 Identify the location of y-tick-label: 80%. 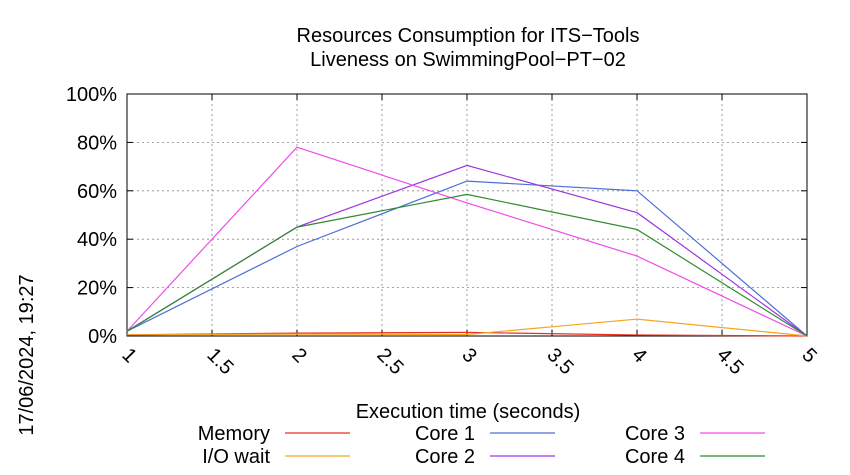
(97, 143).